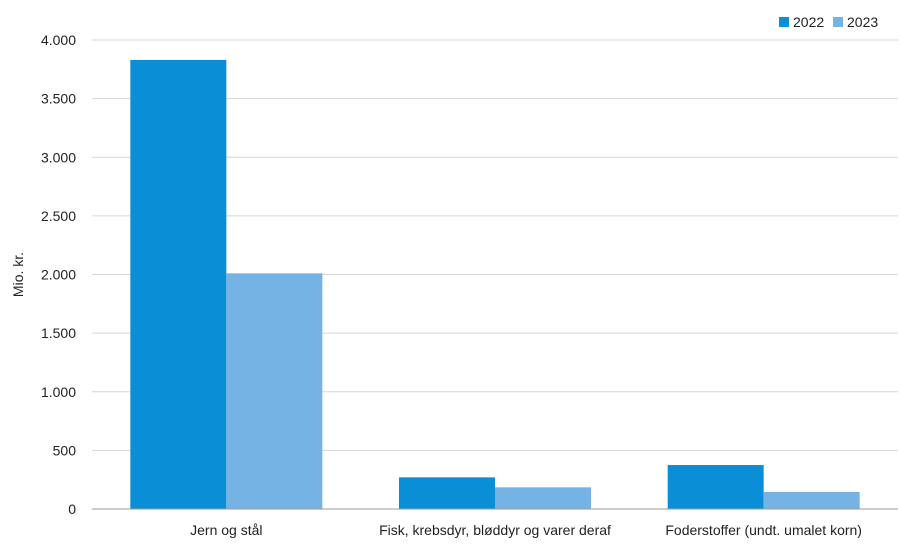 The height and width of the screenshot is (551, 900). I want to click on x-category-label: Fisk, krebsdyr, bløddyr og varer deraf, so click(495, 530).